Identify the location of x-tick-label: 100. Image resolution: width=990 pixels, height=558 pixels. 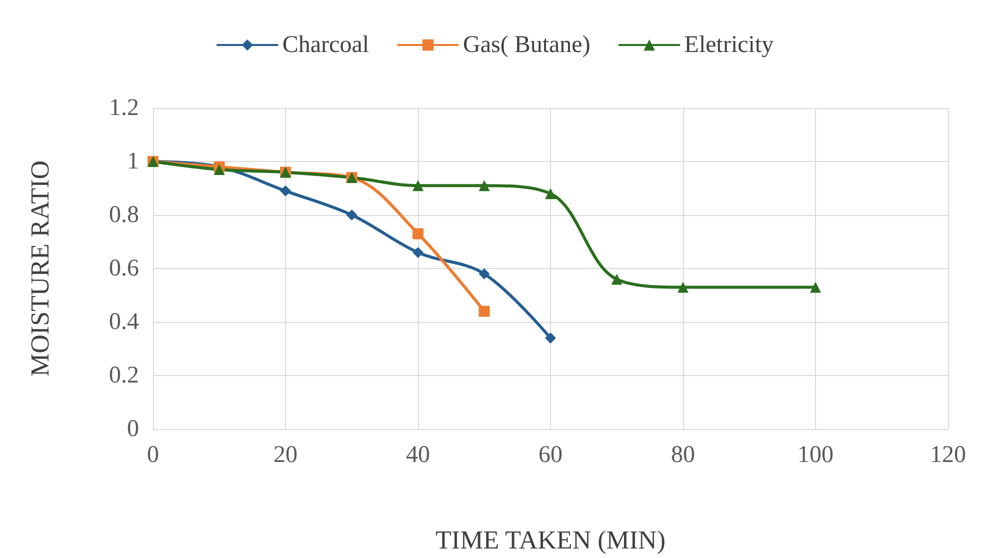
(816, 455).